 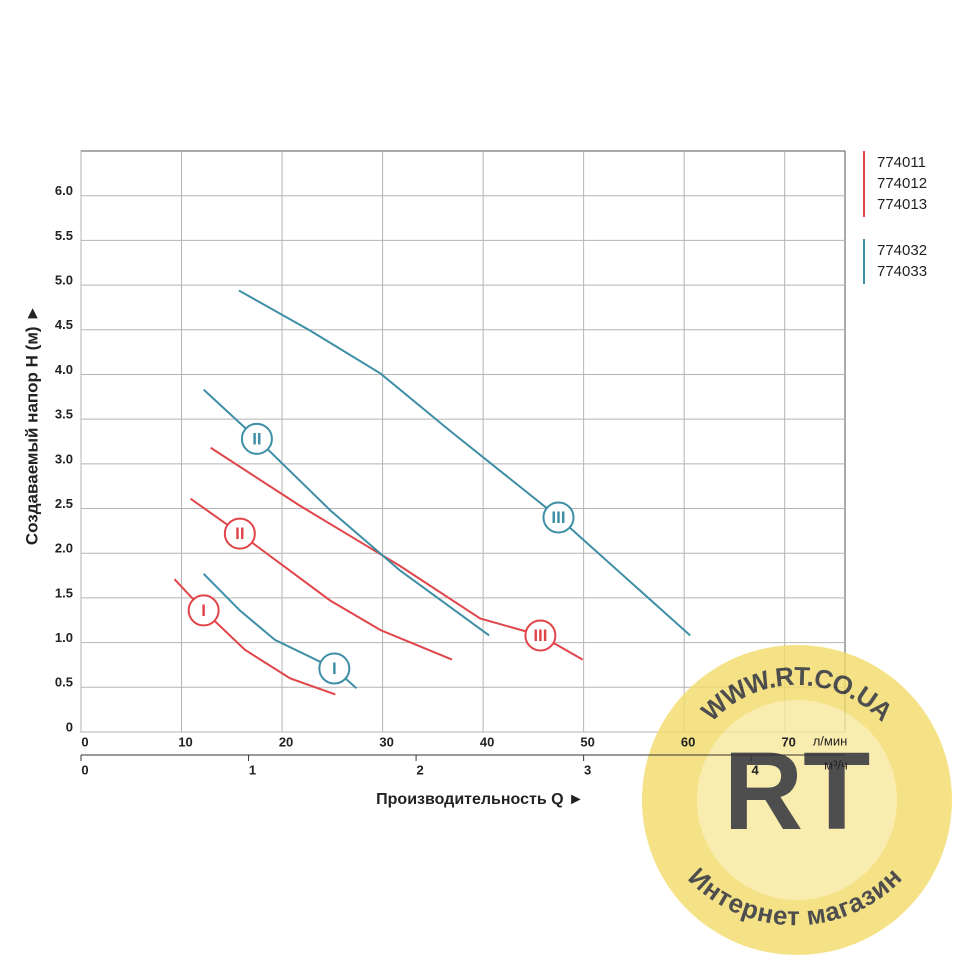 I want to click on y-tick-label: 4.5, so click(x=64, y=324).